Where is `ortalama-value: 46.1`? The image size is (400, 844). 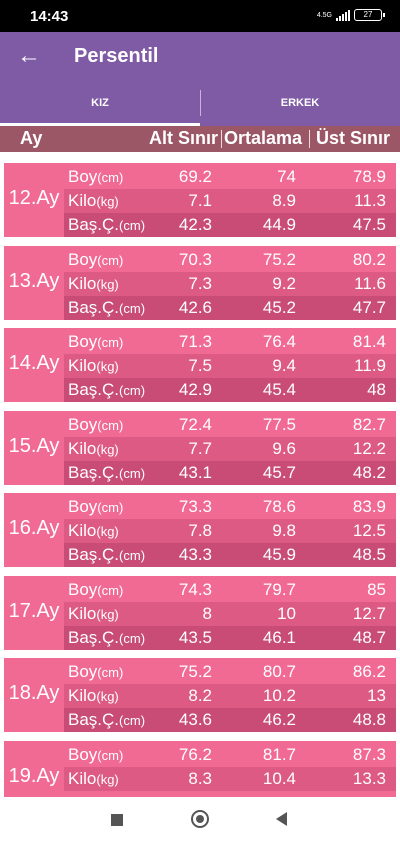
ortalama-value: 46.1 is located at coordinates (279, 637).